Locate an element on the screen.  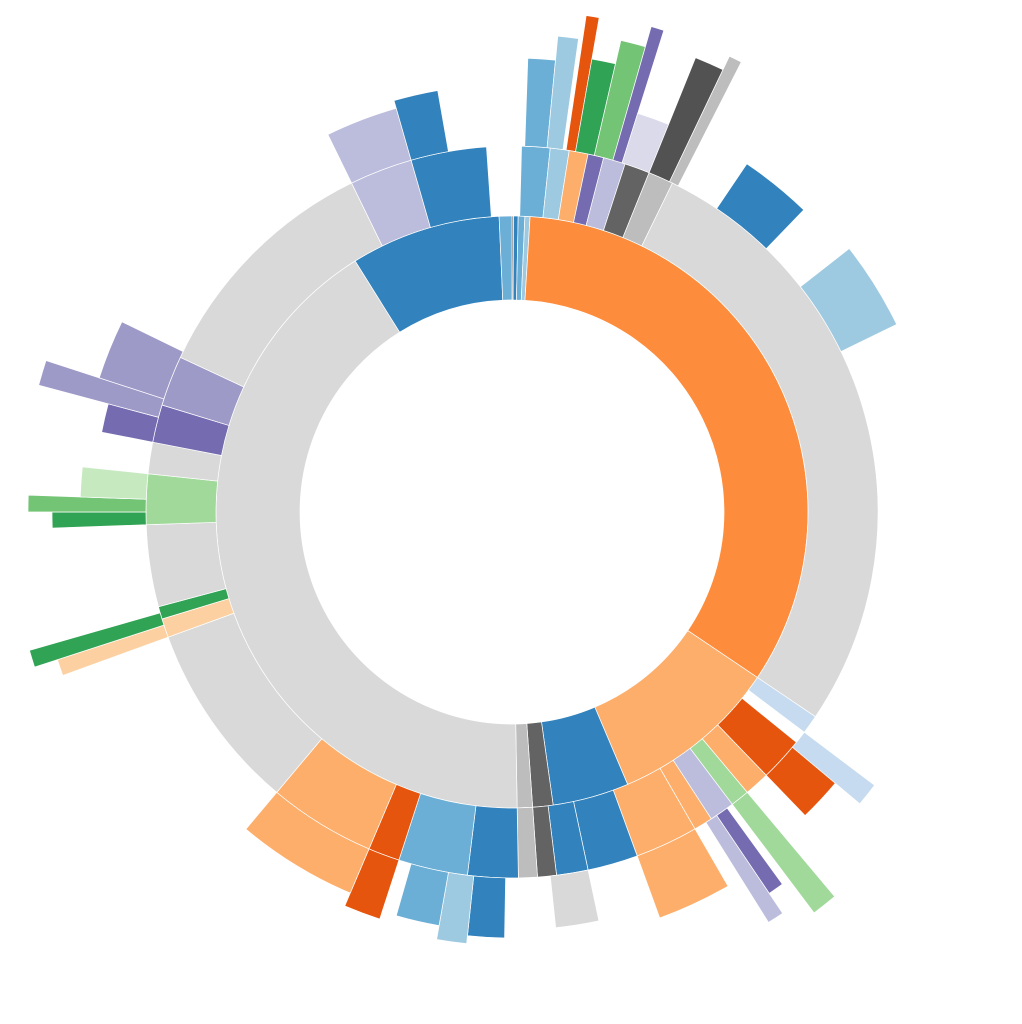
ring1-segment is located at coordinates (505, 258).